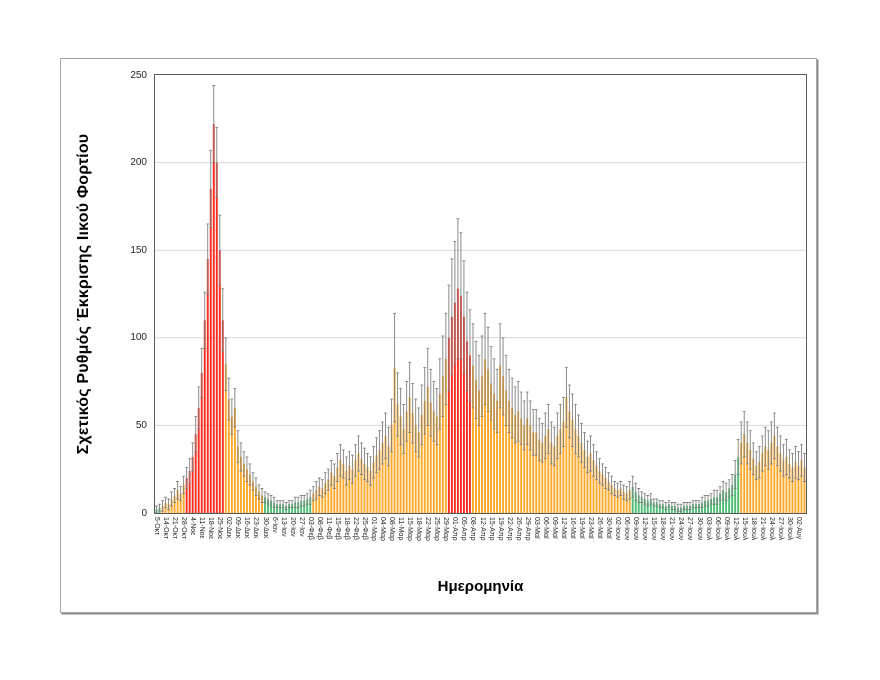  I want to click on x-tick-label: 11-Μαρ, so click(401, 529).